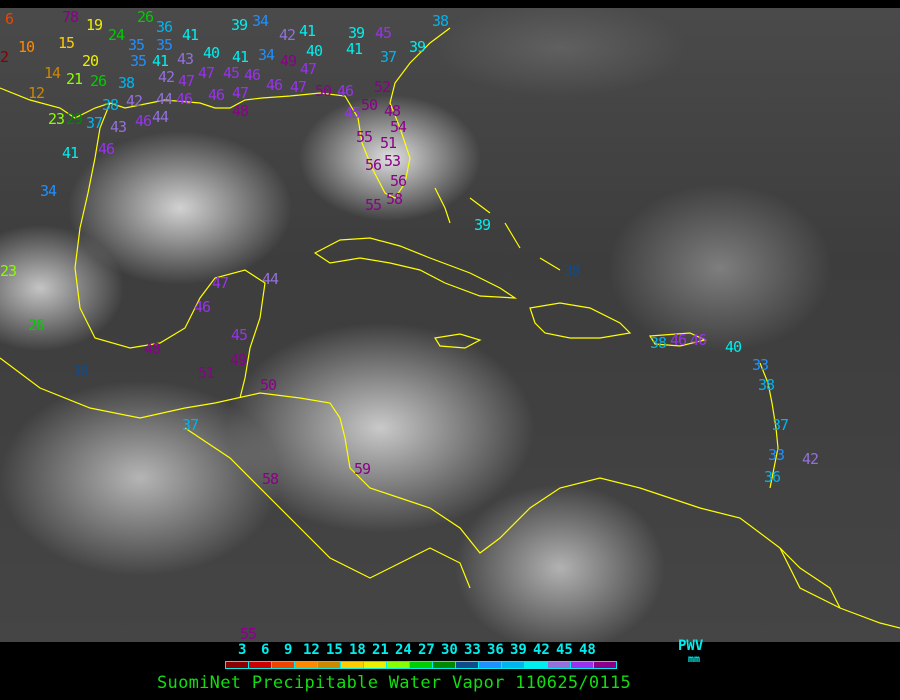 The width and height of the screenshot is (900, 700). What do you see at coordinates (587, 650) in the screenshot?
I see `legend-tick: 48` at bounding box center [587, 650].